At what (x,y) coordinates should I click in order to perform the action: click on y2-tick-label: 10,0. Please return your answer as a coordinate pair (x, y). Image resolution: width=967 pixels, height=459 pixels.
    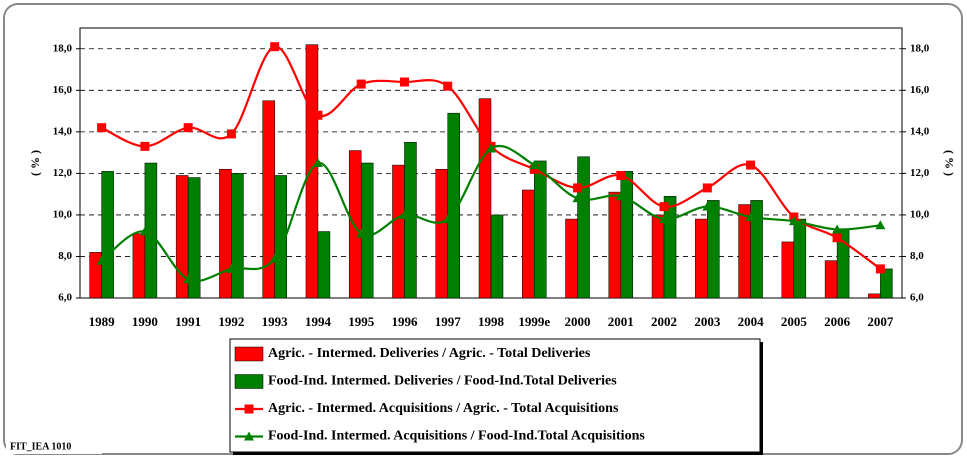
    Looking at the image, I should click on (920, 214).